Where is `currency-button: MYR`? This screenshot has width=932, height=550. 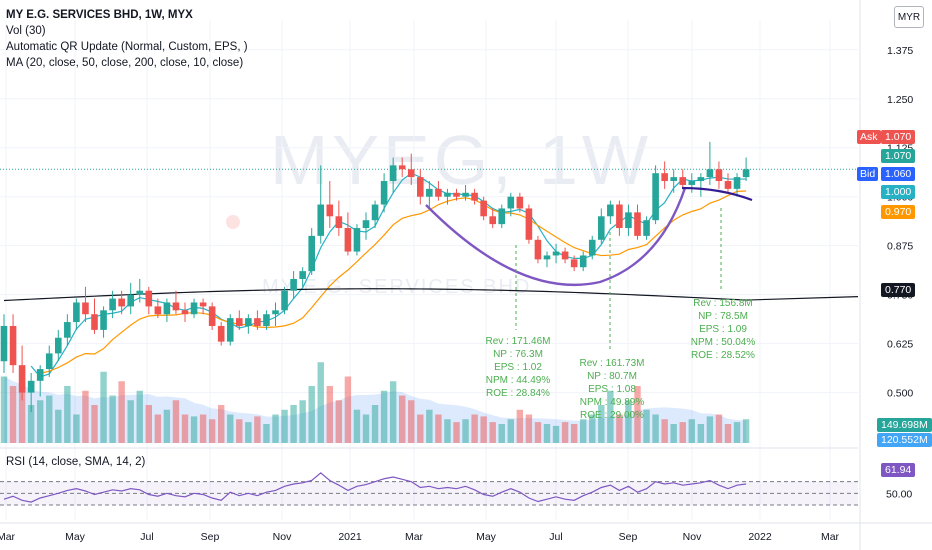
currency-button: MYR is located at coordinates (909, 17).